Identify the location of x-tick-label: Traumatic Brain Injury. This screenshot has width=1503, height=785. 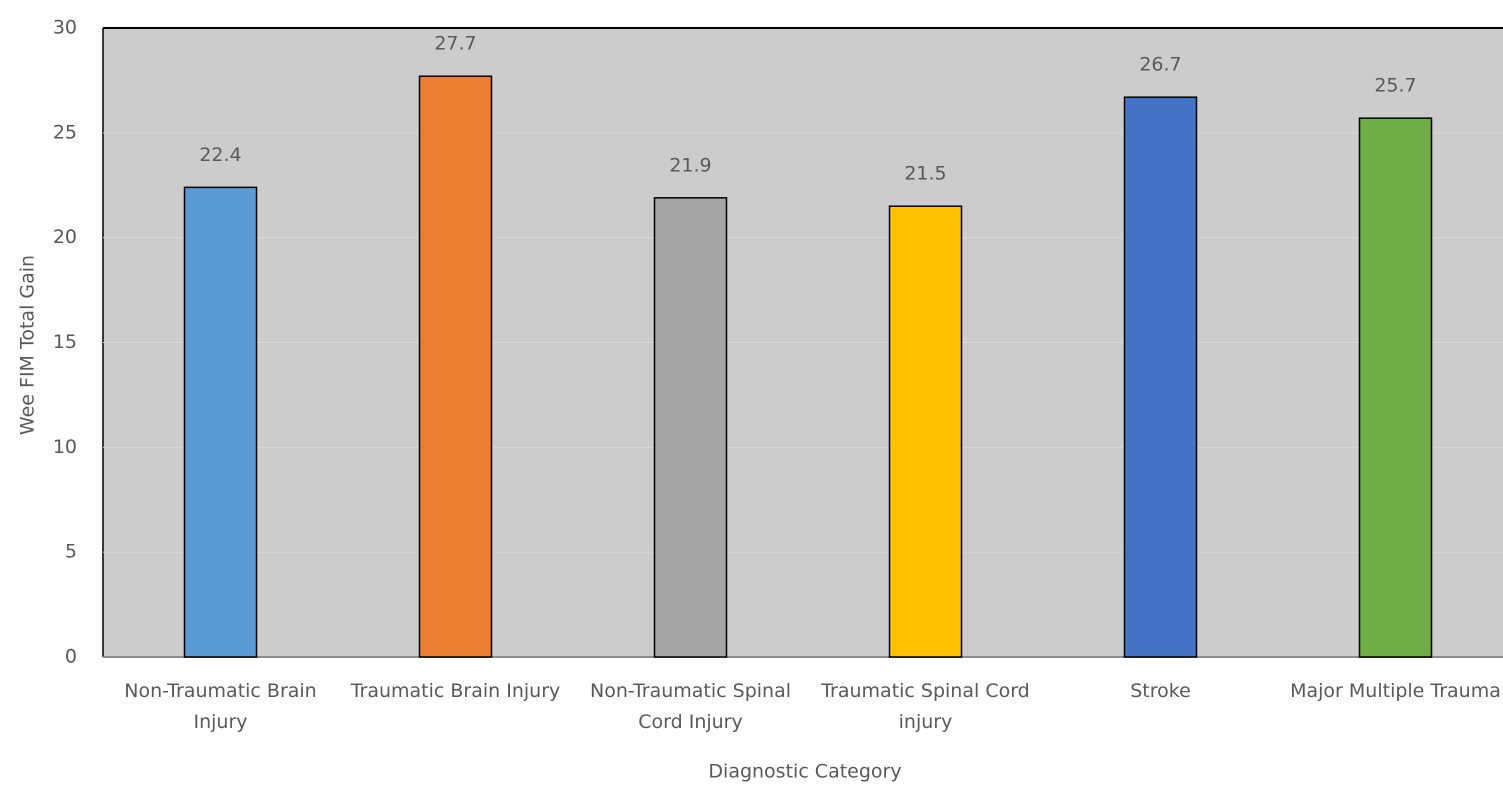
(455, 691).